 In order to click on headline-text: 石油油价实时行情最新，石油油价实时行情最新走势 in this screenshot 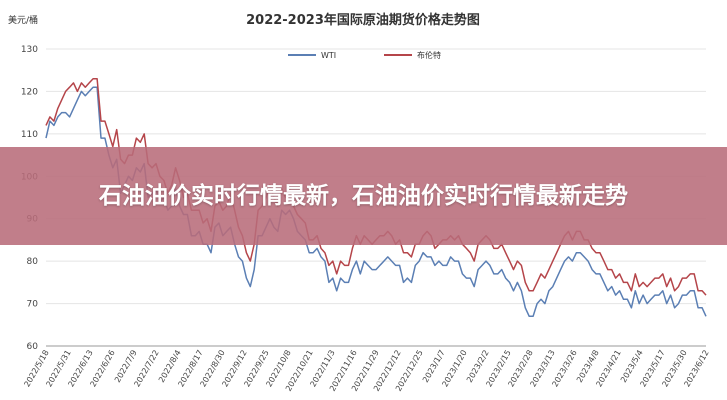, I will do `click(363, 195)`.